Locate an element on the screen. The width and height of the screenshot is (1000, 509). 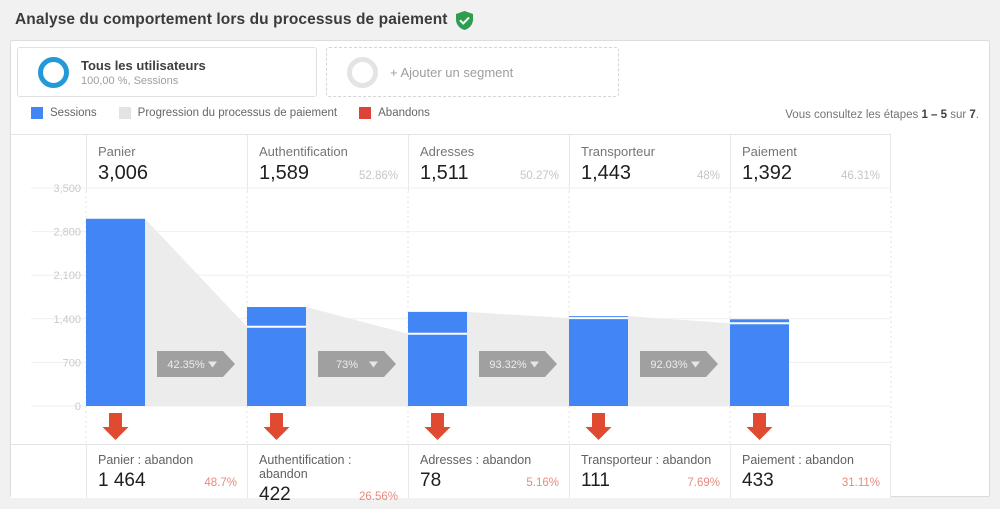
segment-donut-icon is located at coordinates (53, 72).